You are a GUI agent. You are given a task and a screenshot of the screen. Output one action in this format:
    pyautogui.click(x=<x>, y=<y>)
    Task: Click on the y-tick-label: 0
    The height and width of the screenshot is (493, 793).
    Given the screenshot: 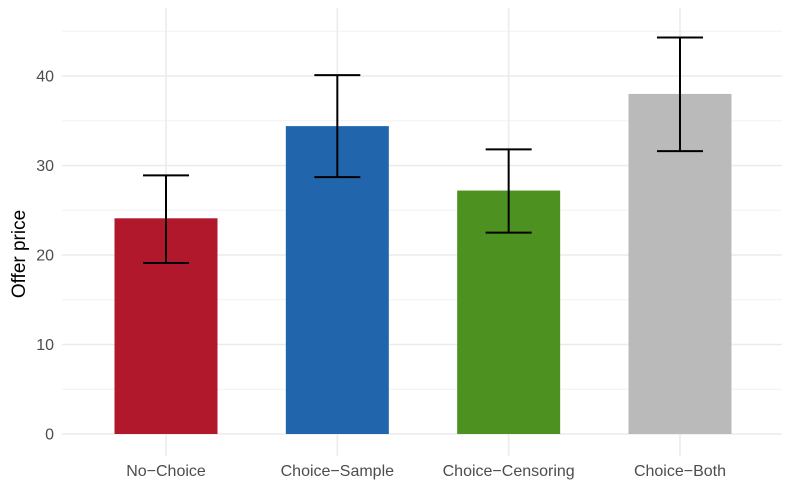 What is the action you would take?
    pyautogui.click(x=49, y=435)
    